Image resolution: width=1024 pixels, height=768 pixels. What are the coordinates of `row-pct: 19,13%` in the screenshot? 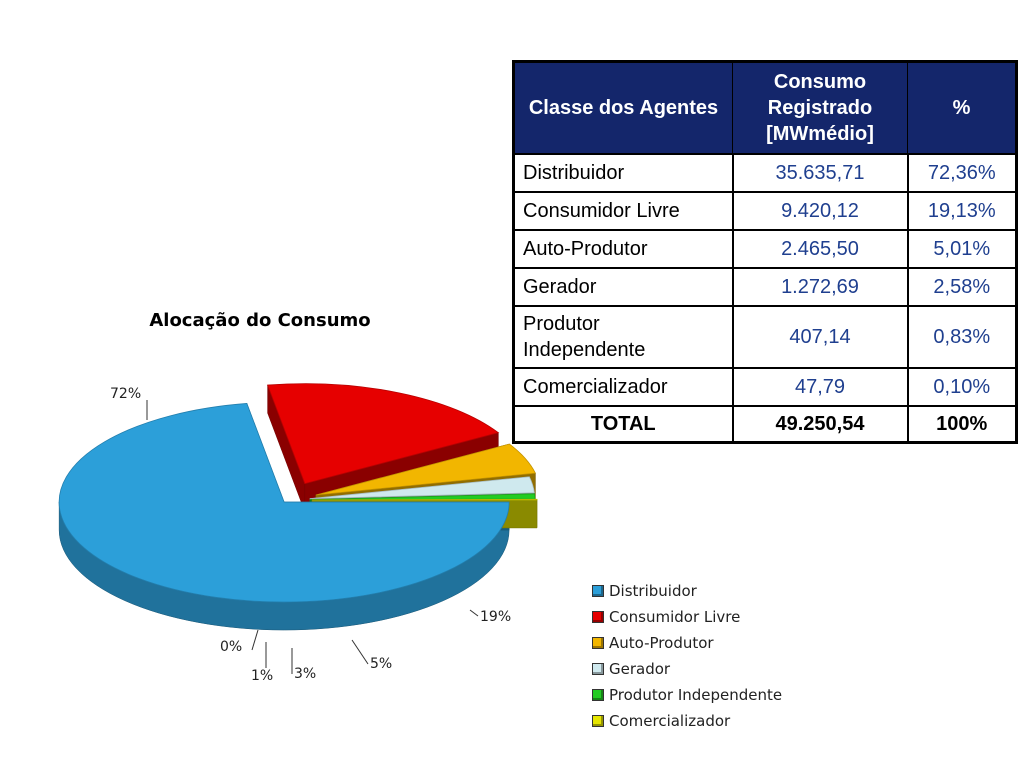 It's located at (962, 211).